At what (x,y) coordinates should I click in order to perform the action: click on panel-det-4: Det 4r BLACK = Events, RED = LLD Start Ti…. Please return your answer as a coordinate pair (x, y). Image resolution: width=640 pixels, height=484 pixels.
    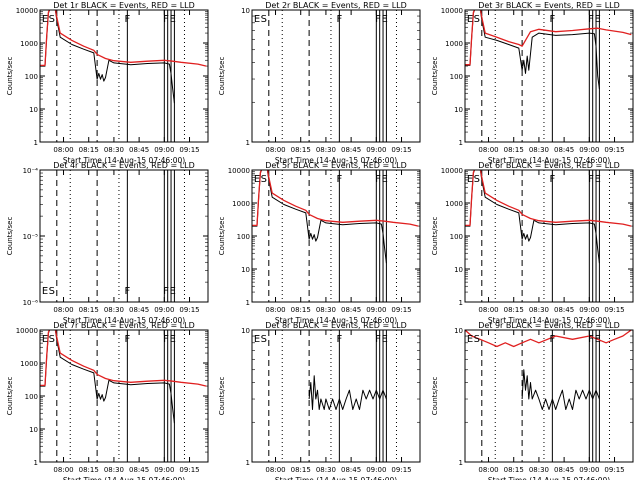
    Looking at the image, I should click on (107, 243).